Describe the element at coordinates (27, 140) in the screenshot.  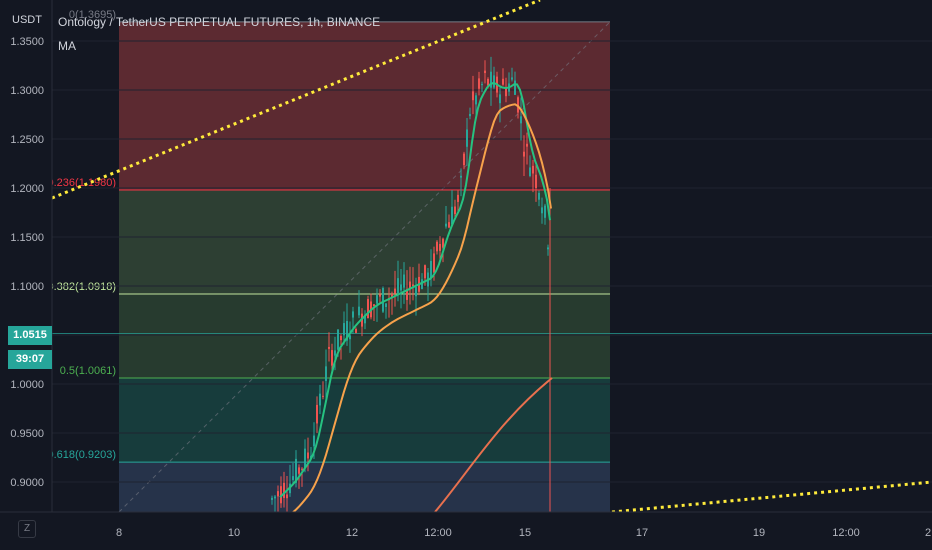
I see `price-tick-label: 1.2500` at that location.